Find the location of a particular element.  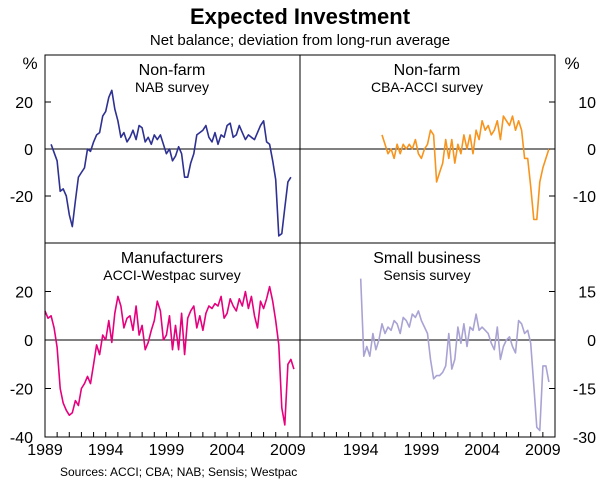

unit-label-left: % is located at coordinates (29, 63).